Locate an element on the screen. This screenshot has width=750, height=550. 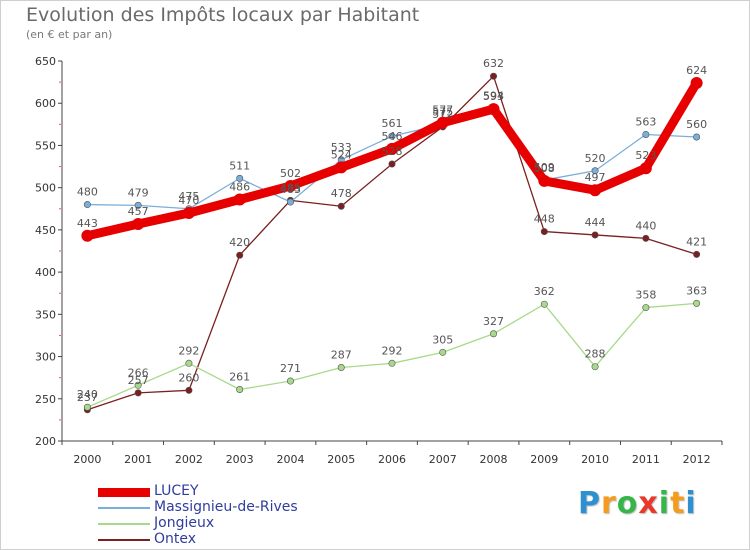
logo-letter: t is located at coordinates (678, 503).